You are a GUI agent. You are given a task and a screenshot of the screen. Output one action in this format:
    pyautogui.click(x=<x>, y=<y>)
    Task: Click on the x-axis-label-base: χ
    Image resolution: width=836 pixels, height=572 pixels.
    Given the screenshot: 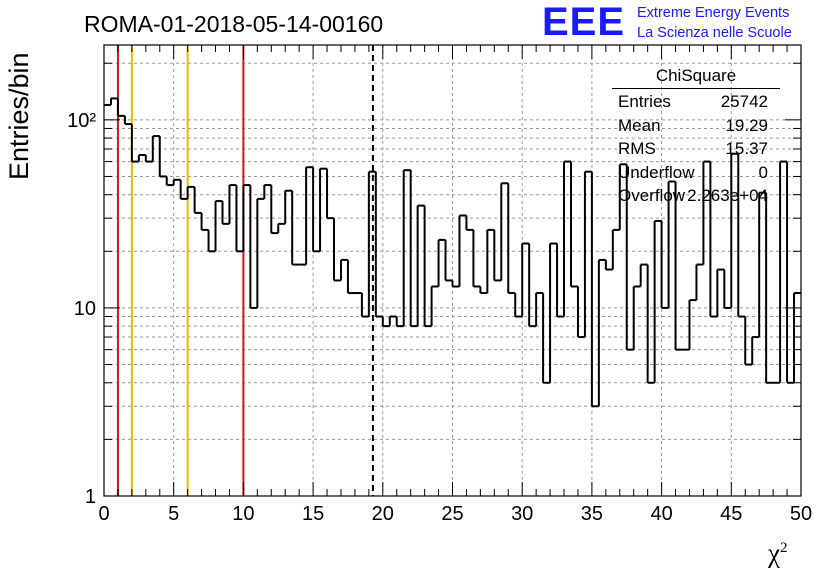 What is the action you would take?
    pyautogui.click(x=774, y=553)
    